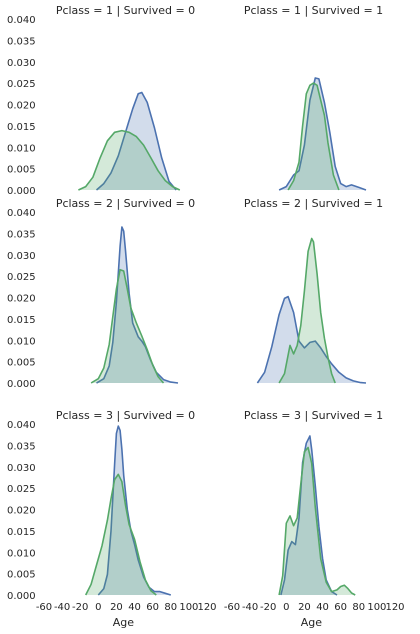 This screenshot has height=634, width=420. What do you see at coordinates (313, 415) in the screenshot?
I see `panel-title: Pclass = 3 | Survived = 1` at bounding box center [313, 415].